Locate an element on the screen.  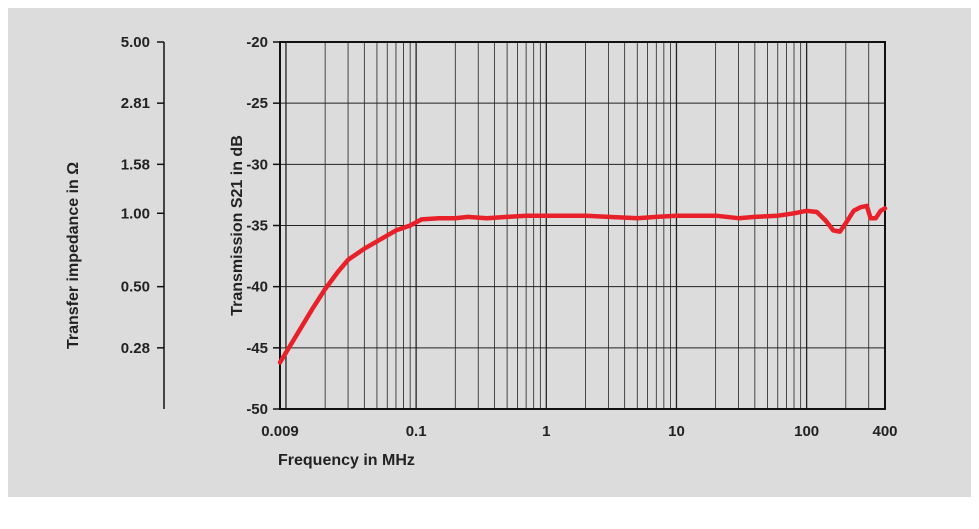
x-tick-label: 400 is located at coordinates (884, 431).